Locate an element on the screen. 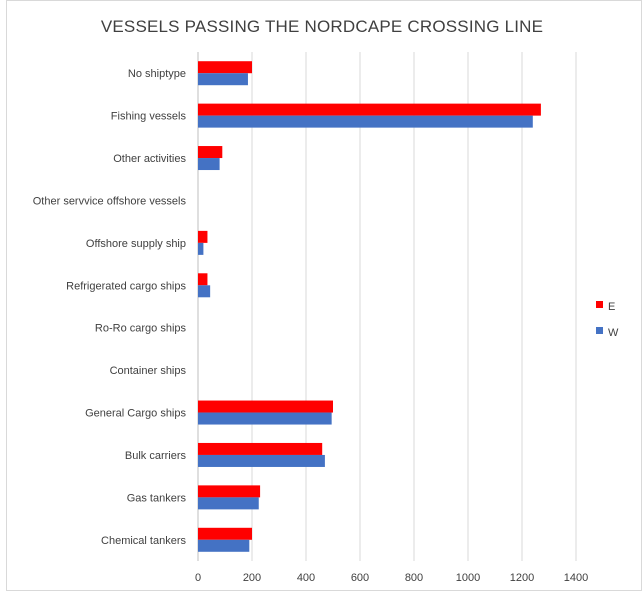 Image resolution: width=644 pixels, height=593 pixels. category-label: General Cargo ships is located at coordinates (135, 414).